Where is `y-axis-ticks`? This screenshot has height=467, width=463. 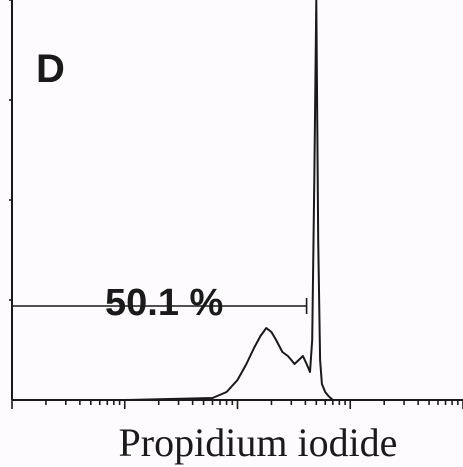
y-axis-ticks is located at coordinates (10, 150).